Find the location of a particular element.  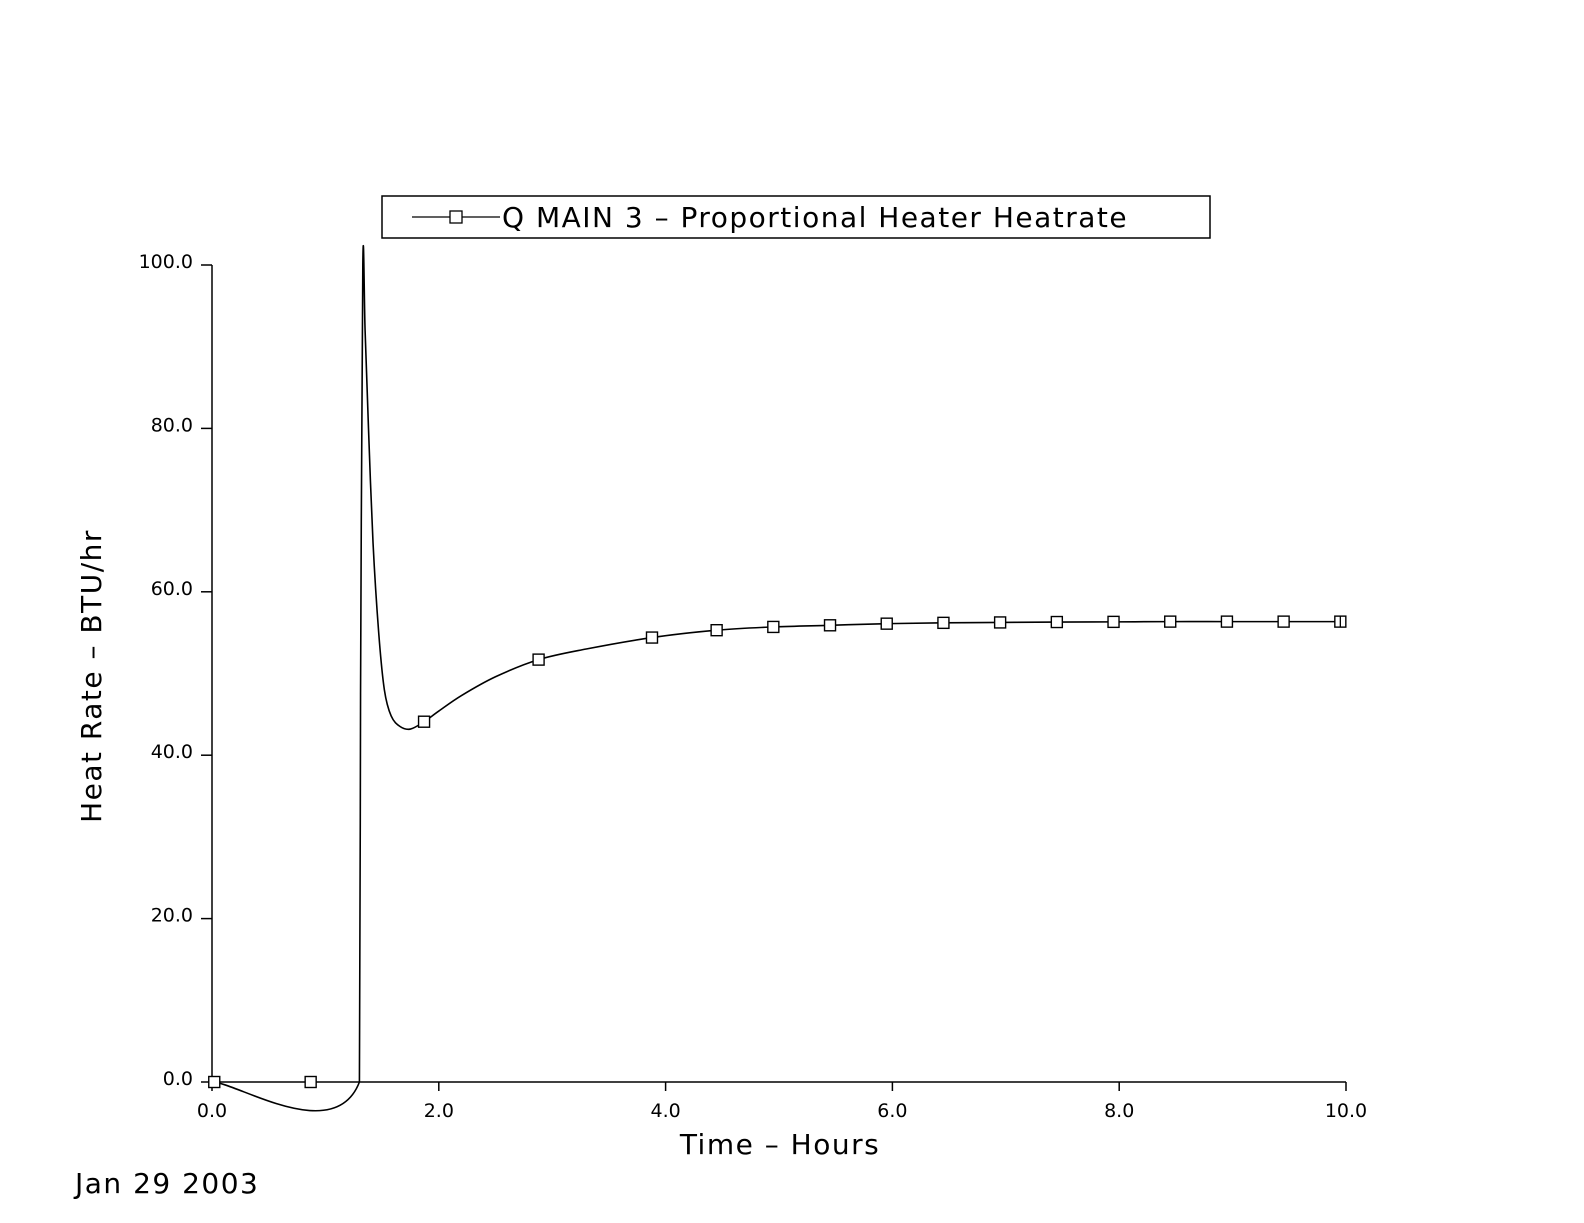

x-tick-label: 4.0 is located at coordinates (665, 1111).